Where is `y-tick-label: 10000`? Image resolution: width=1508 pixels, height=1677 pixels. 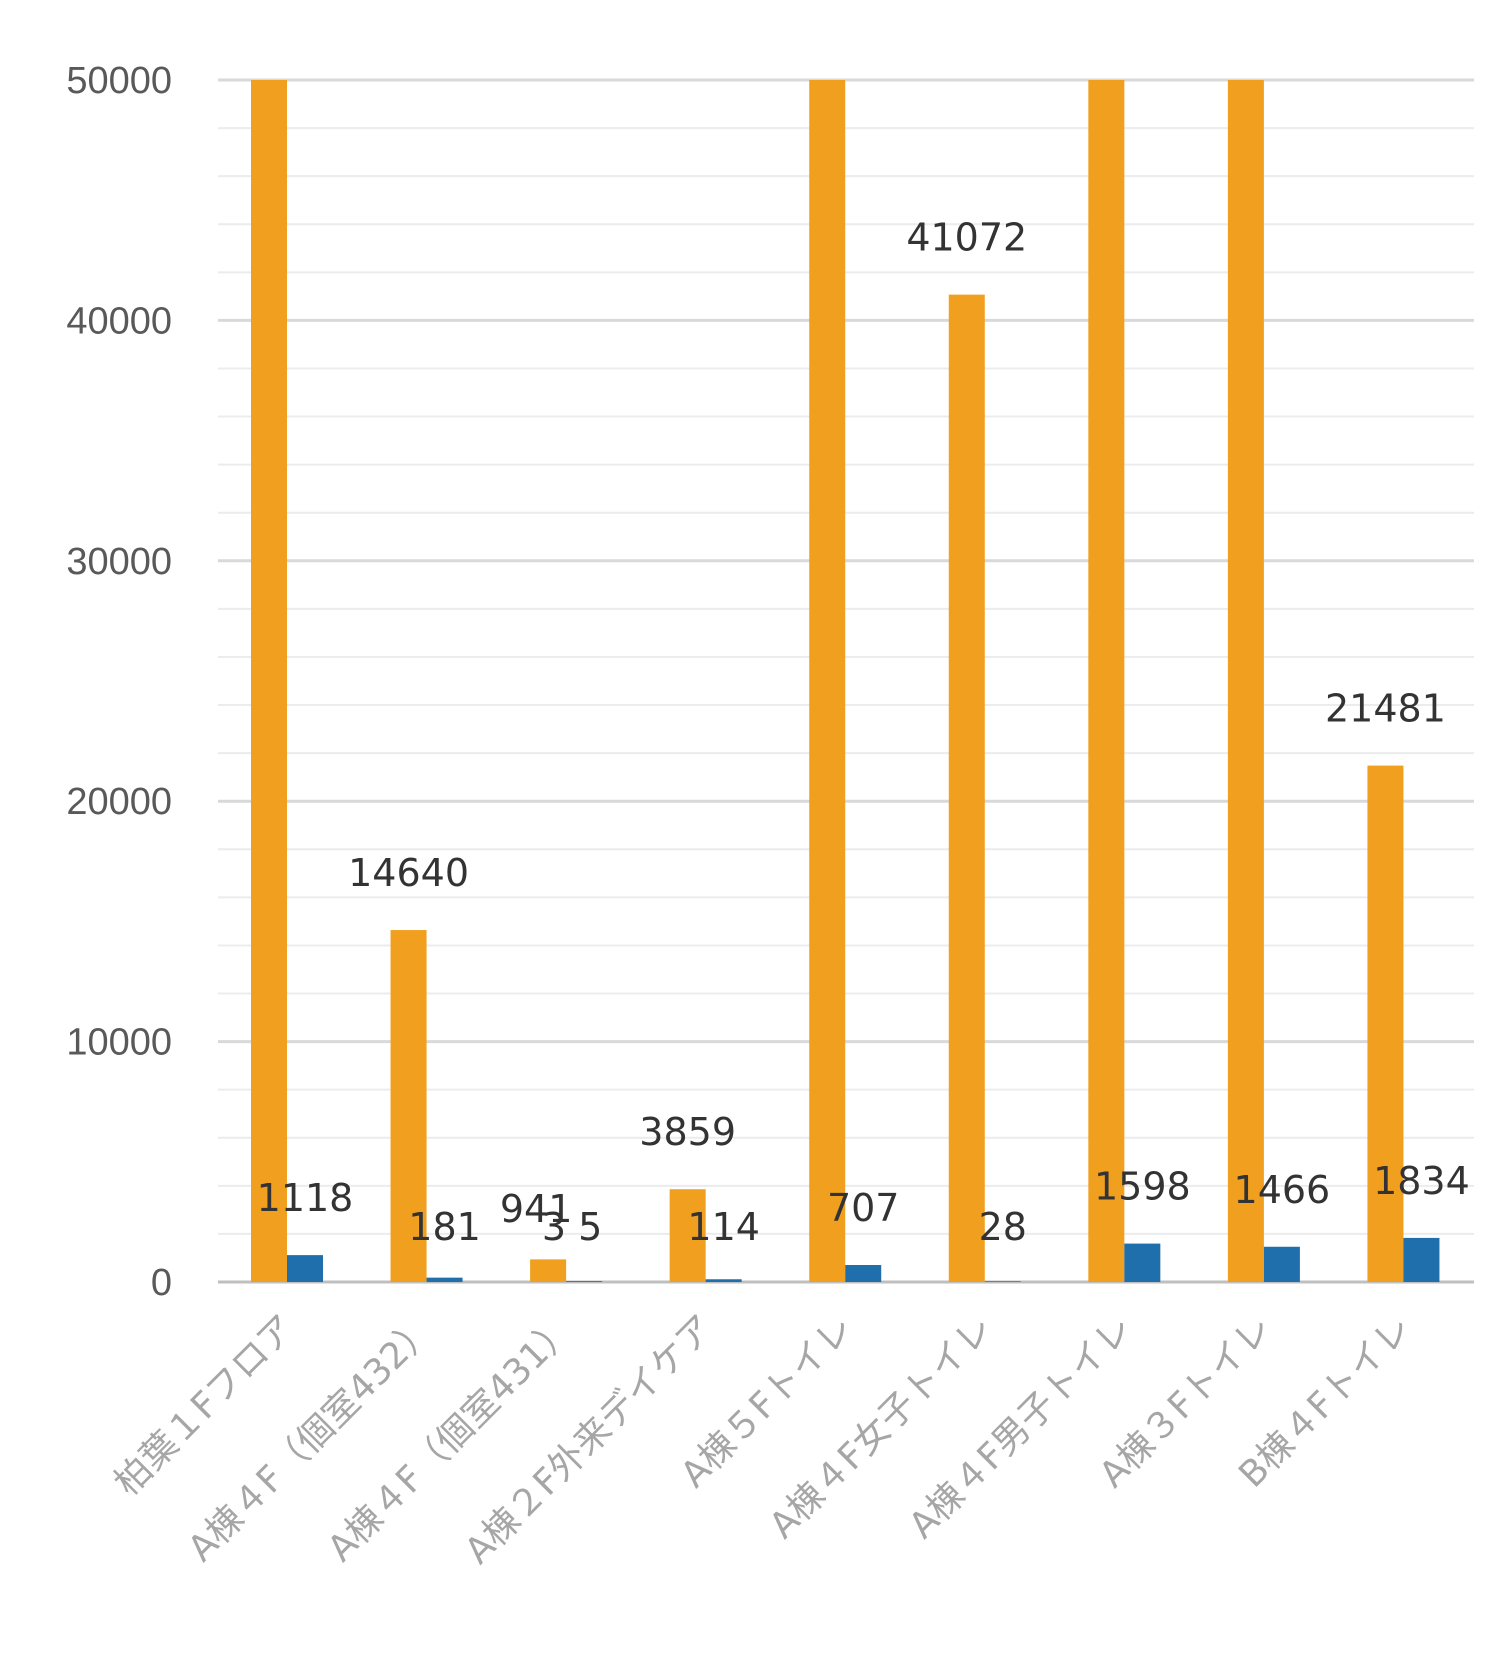
y-tick-label: 10000 is located at coordinates (119, 1043).